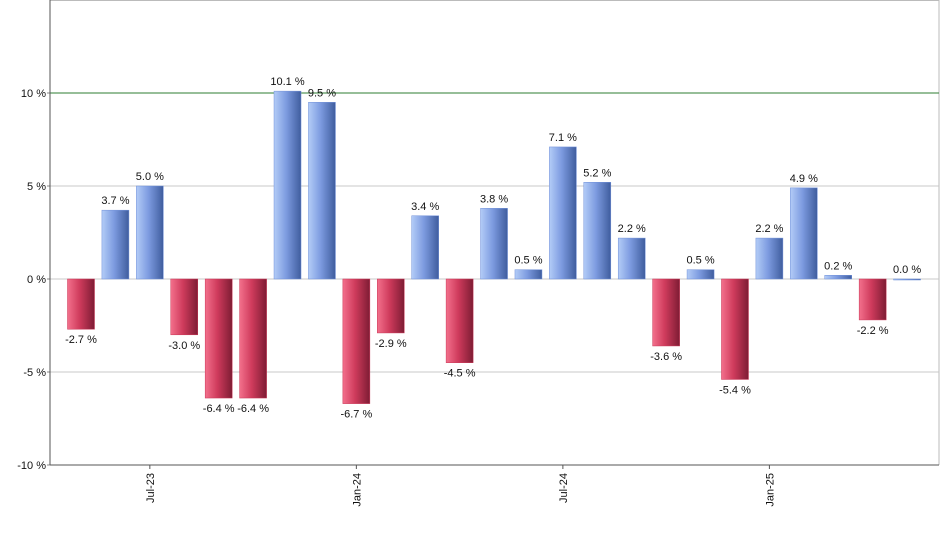  I want to click on value-label: 9.5 %, so click(322, 93).